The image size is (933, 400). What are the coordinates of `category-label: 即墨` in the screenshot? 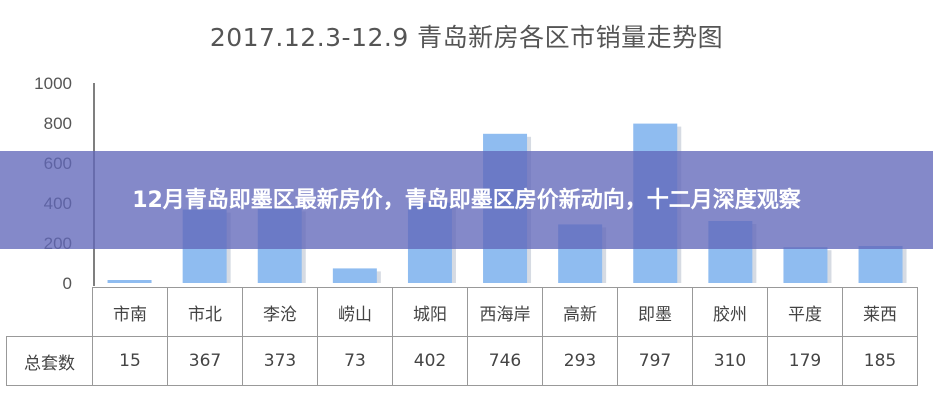 It's located at (655, 312).